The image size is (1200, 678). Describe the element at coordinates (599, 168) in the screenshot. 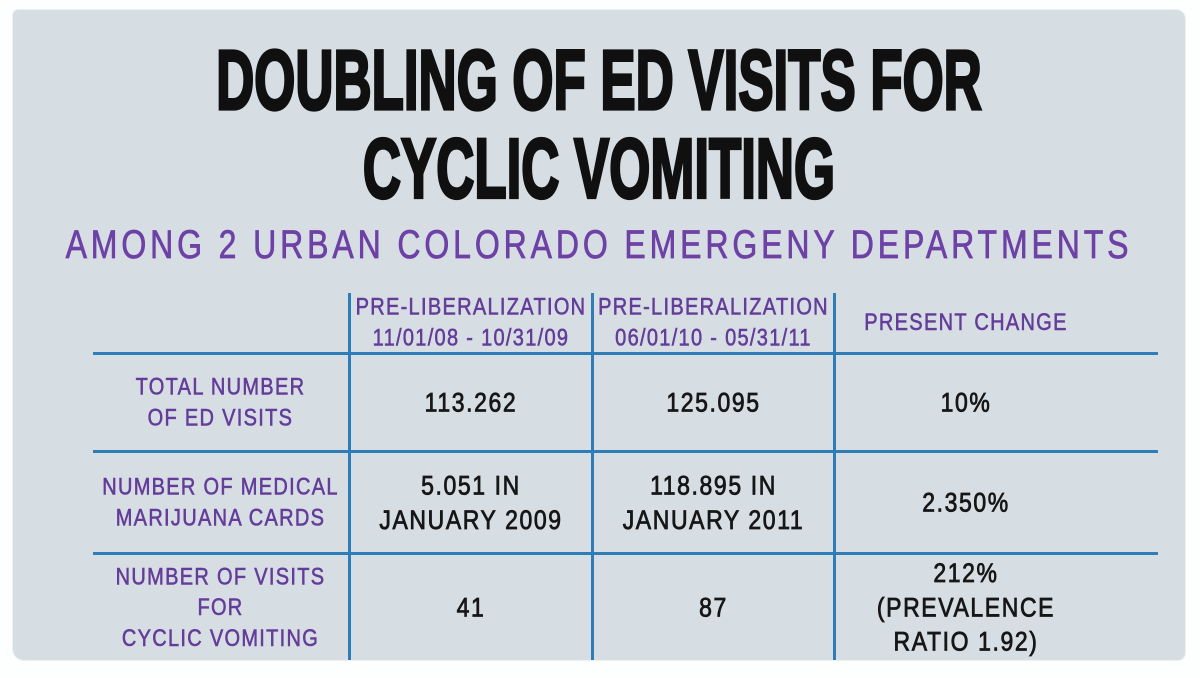

I see `title-line-2: CYCLIC VOMITING` at that location.